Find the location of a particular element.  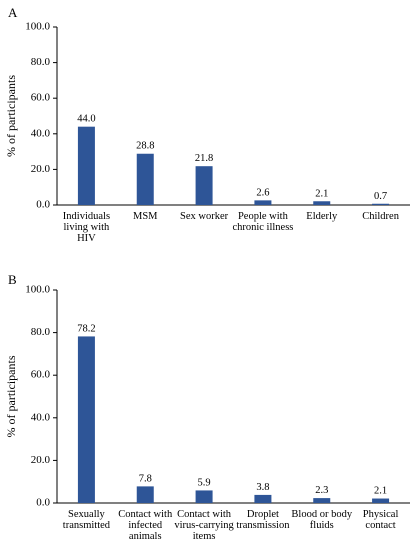

x-tick-label-line: Physical is located at coordinates (381, 514).